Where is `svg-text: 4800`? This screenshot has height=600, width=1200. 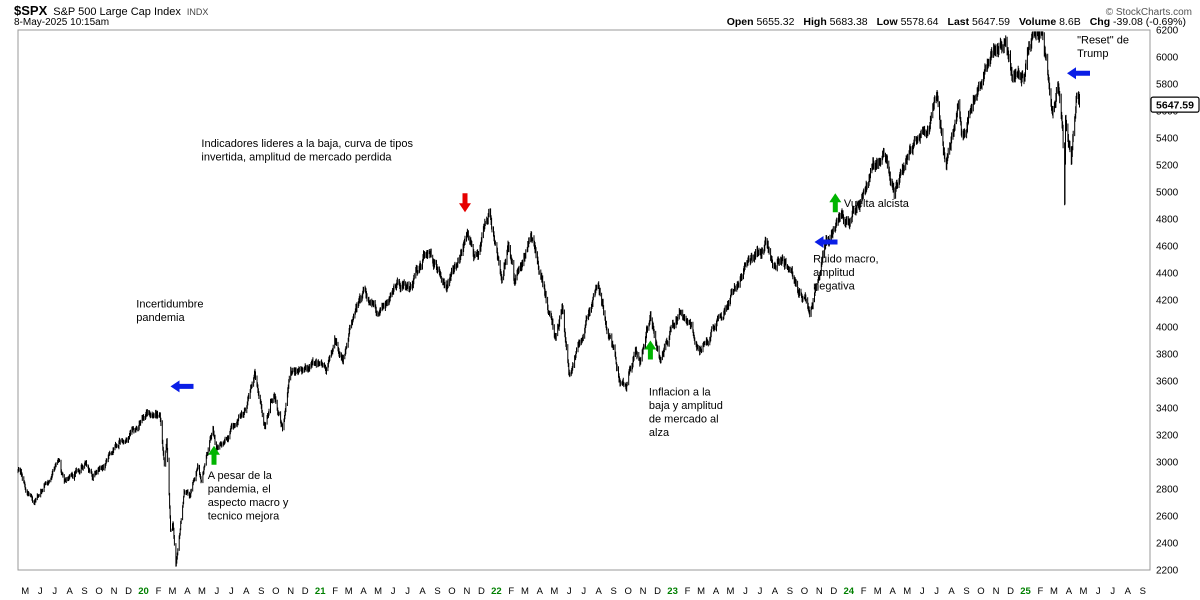
svg-text: 4800 is located at coordinates (1167, 220).